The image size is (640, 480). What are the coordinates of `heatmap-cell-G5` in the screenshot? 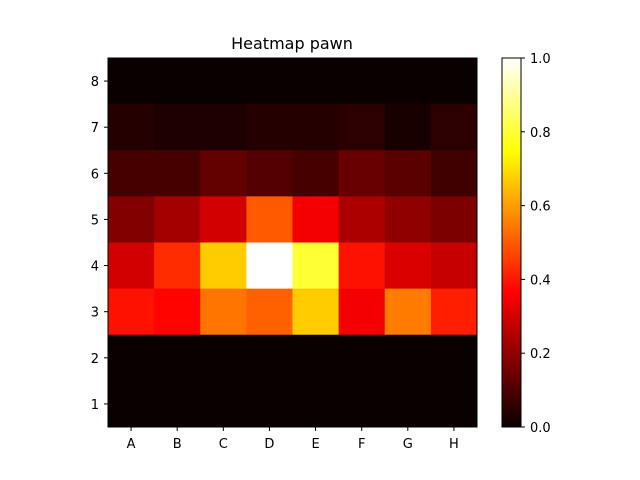 It's located at (408, 220).